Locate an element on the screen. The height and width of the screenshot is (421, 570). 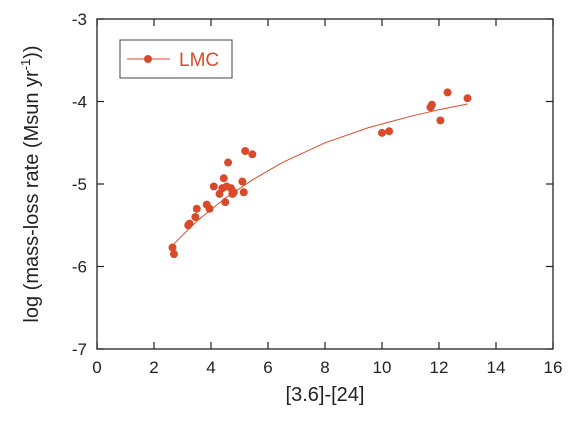
x-tick-label: 16 is located at coordinates (553, 367).